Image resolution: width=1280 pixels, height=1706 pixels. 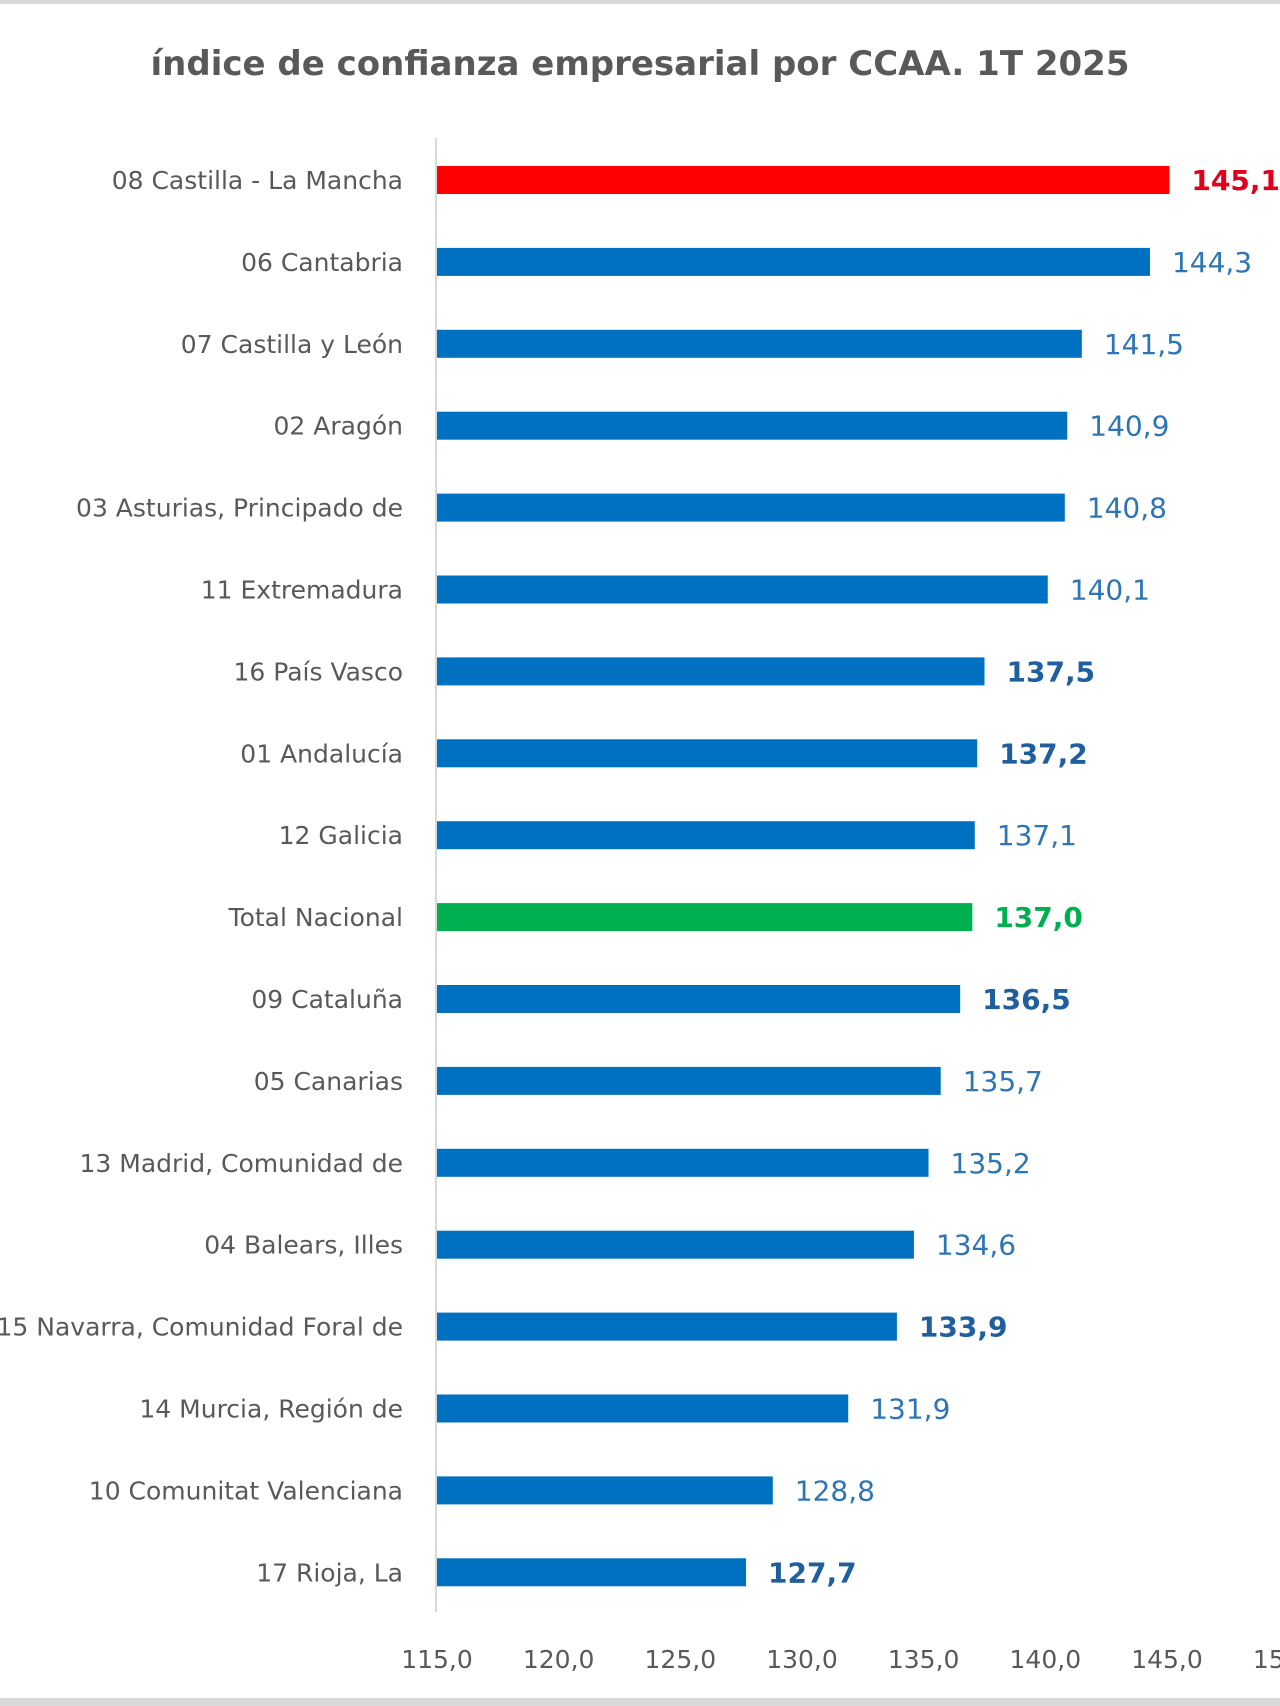 What do you see at coordinates (1003, 1081) in the screenshot?
I see `data-label: 135,7` at bounding box center [1003, 1081].